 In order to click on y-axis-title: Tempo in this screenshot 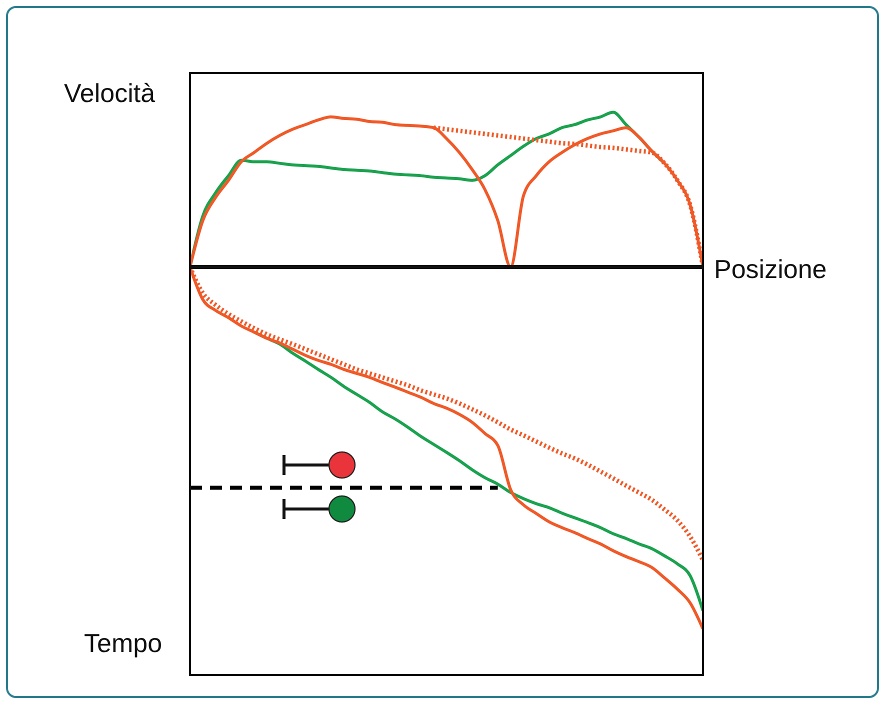, I will do `click(123, 643)`.